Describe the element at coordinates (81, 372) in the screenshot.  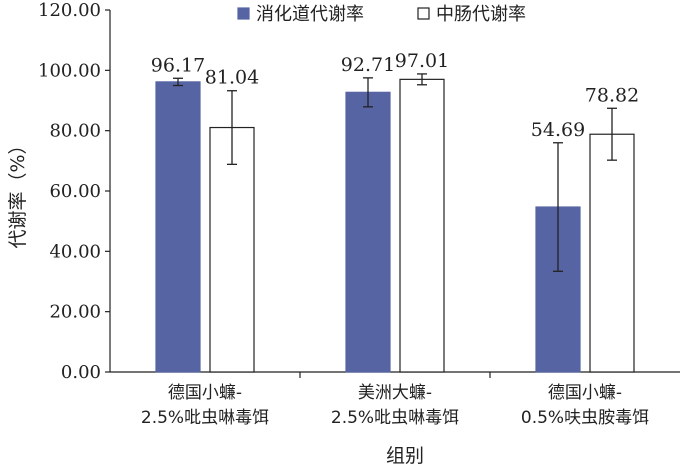
I see `y-tick-label: 0.00` at that location.